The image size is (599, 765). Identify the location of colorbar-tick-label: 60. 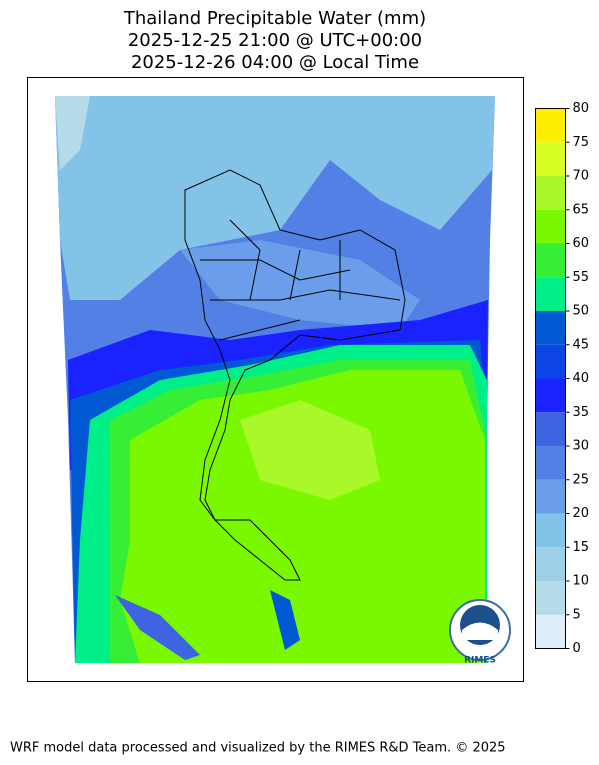
(581, 243).